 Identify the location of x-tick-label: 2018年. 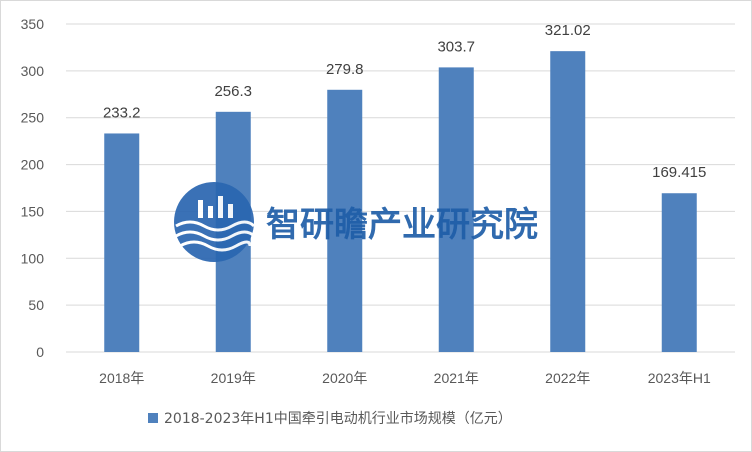
(121, 378).